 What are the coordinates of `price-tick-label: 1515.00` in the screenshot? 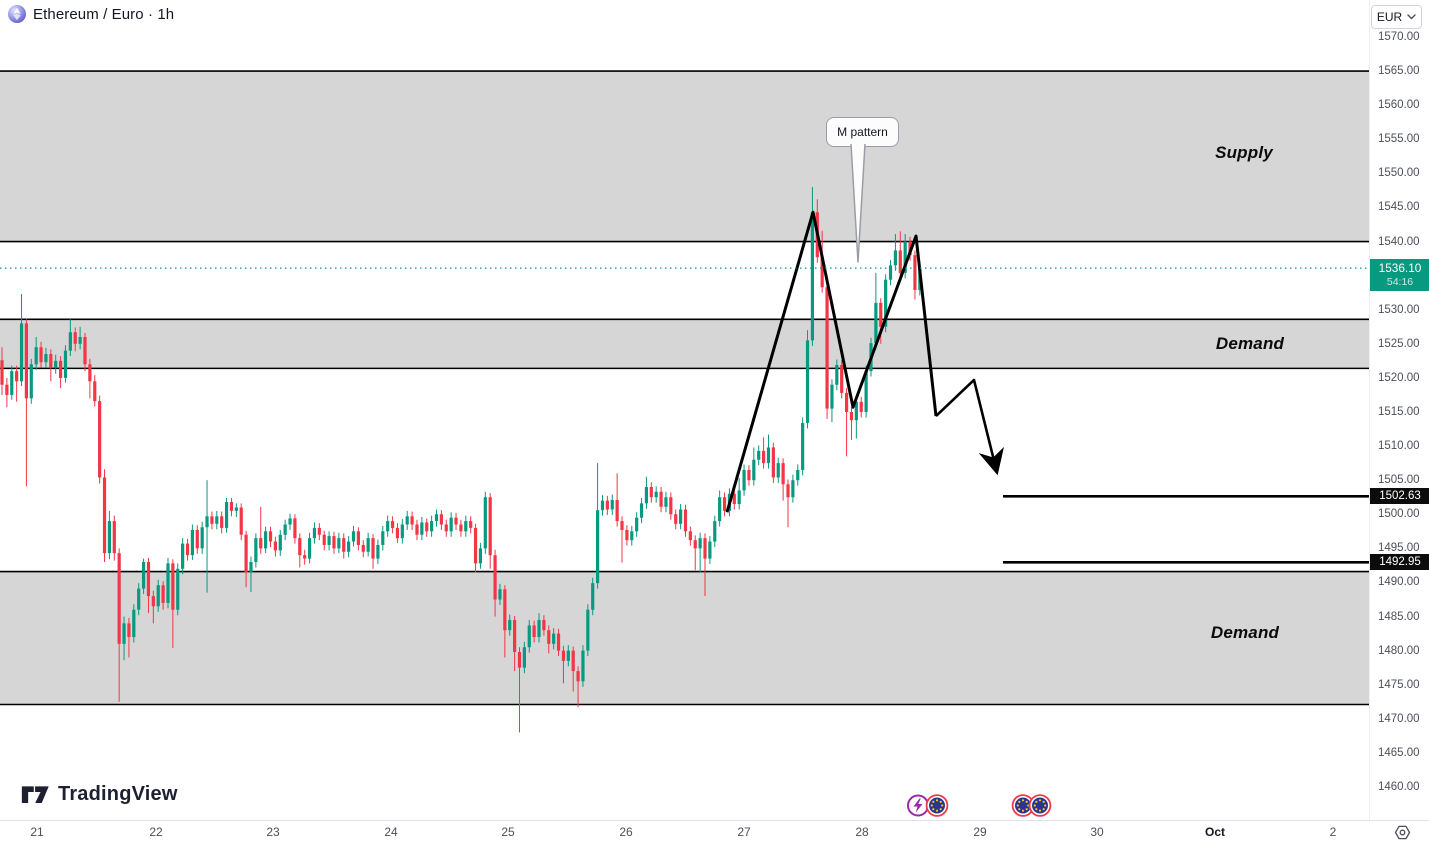 It's located at (1399, 412).